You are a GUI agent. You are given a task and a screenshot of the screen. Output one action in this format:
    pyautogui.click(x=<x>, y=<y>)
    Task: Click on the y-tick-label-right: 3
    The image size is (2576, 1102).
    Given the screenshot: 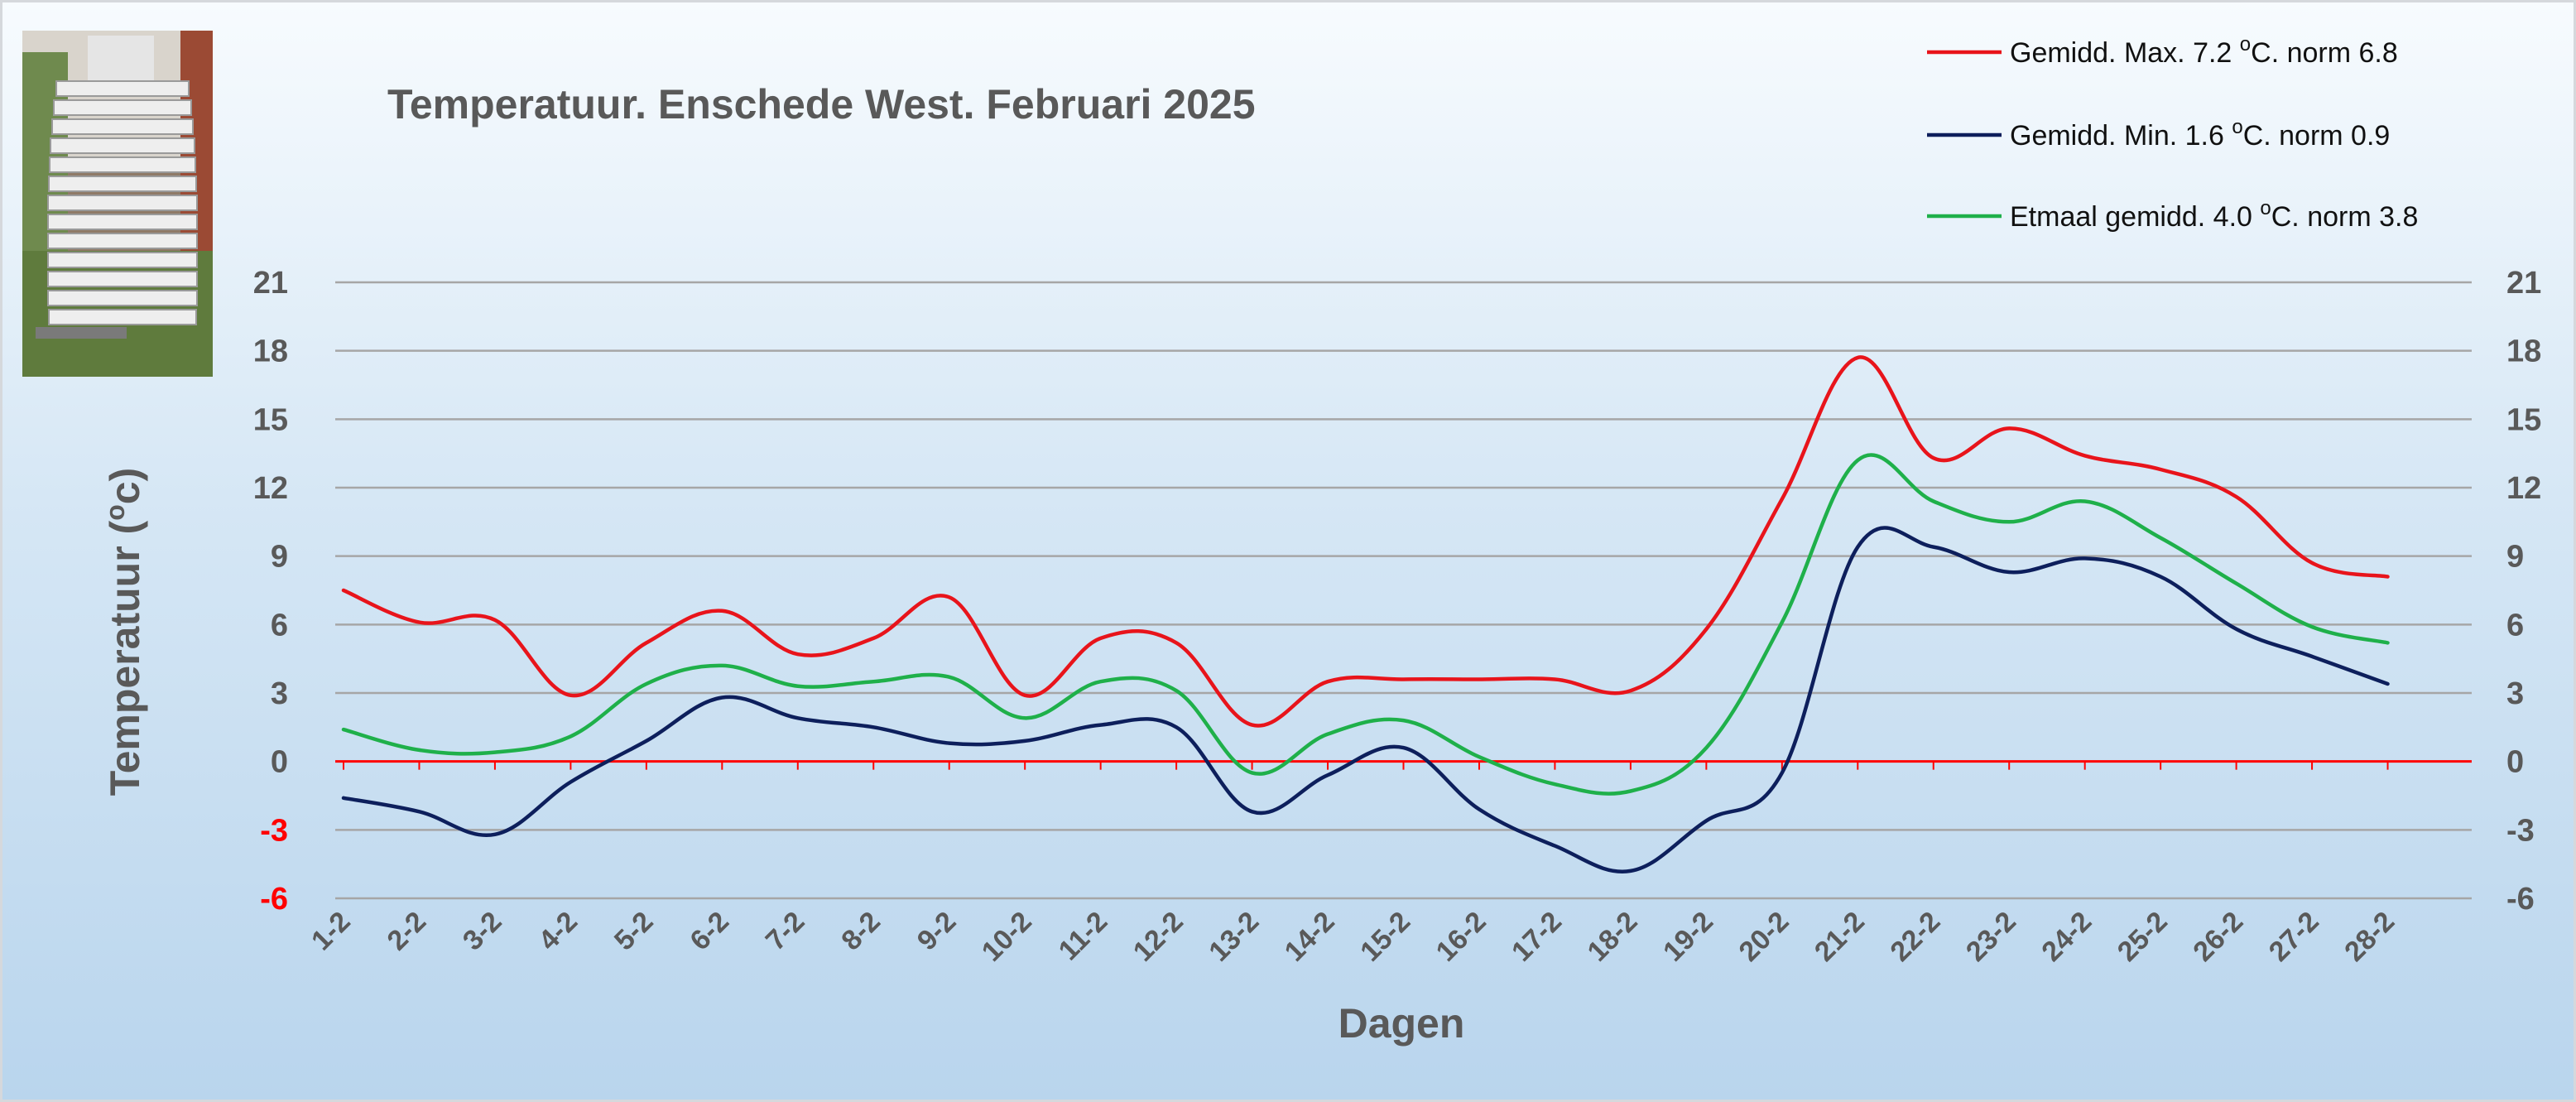 What is the action you would take?
    pyautogui.click(x=2515, y=693)
    